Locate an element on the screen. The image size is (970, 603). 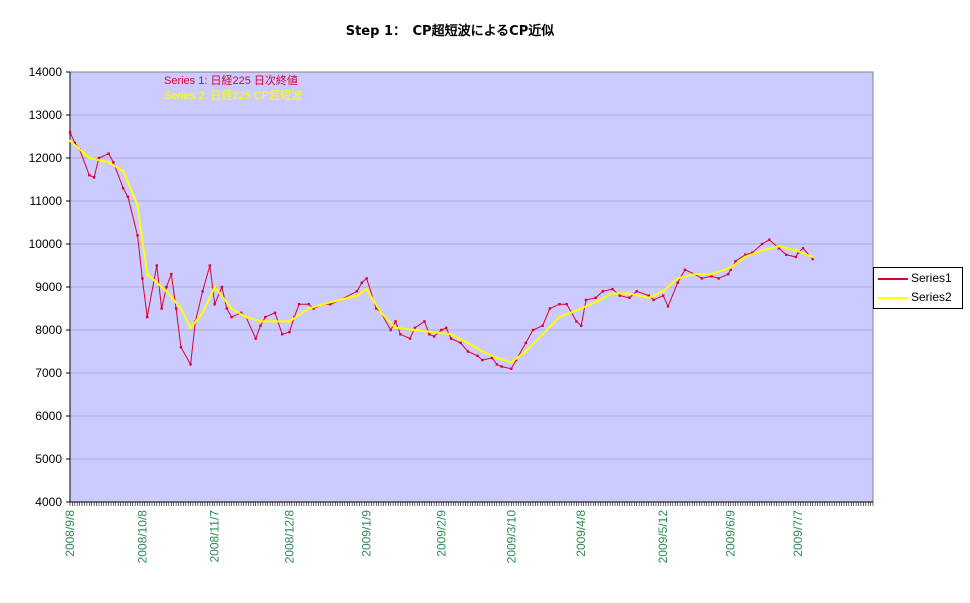
y-tick-label-10000: 10000 is located at coordinates (46, 244).